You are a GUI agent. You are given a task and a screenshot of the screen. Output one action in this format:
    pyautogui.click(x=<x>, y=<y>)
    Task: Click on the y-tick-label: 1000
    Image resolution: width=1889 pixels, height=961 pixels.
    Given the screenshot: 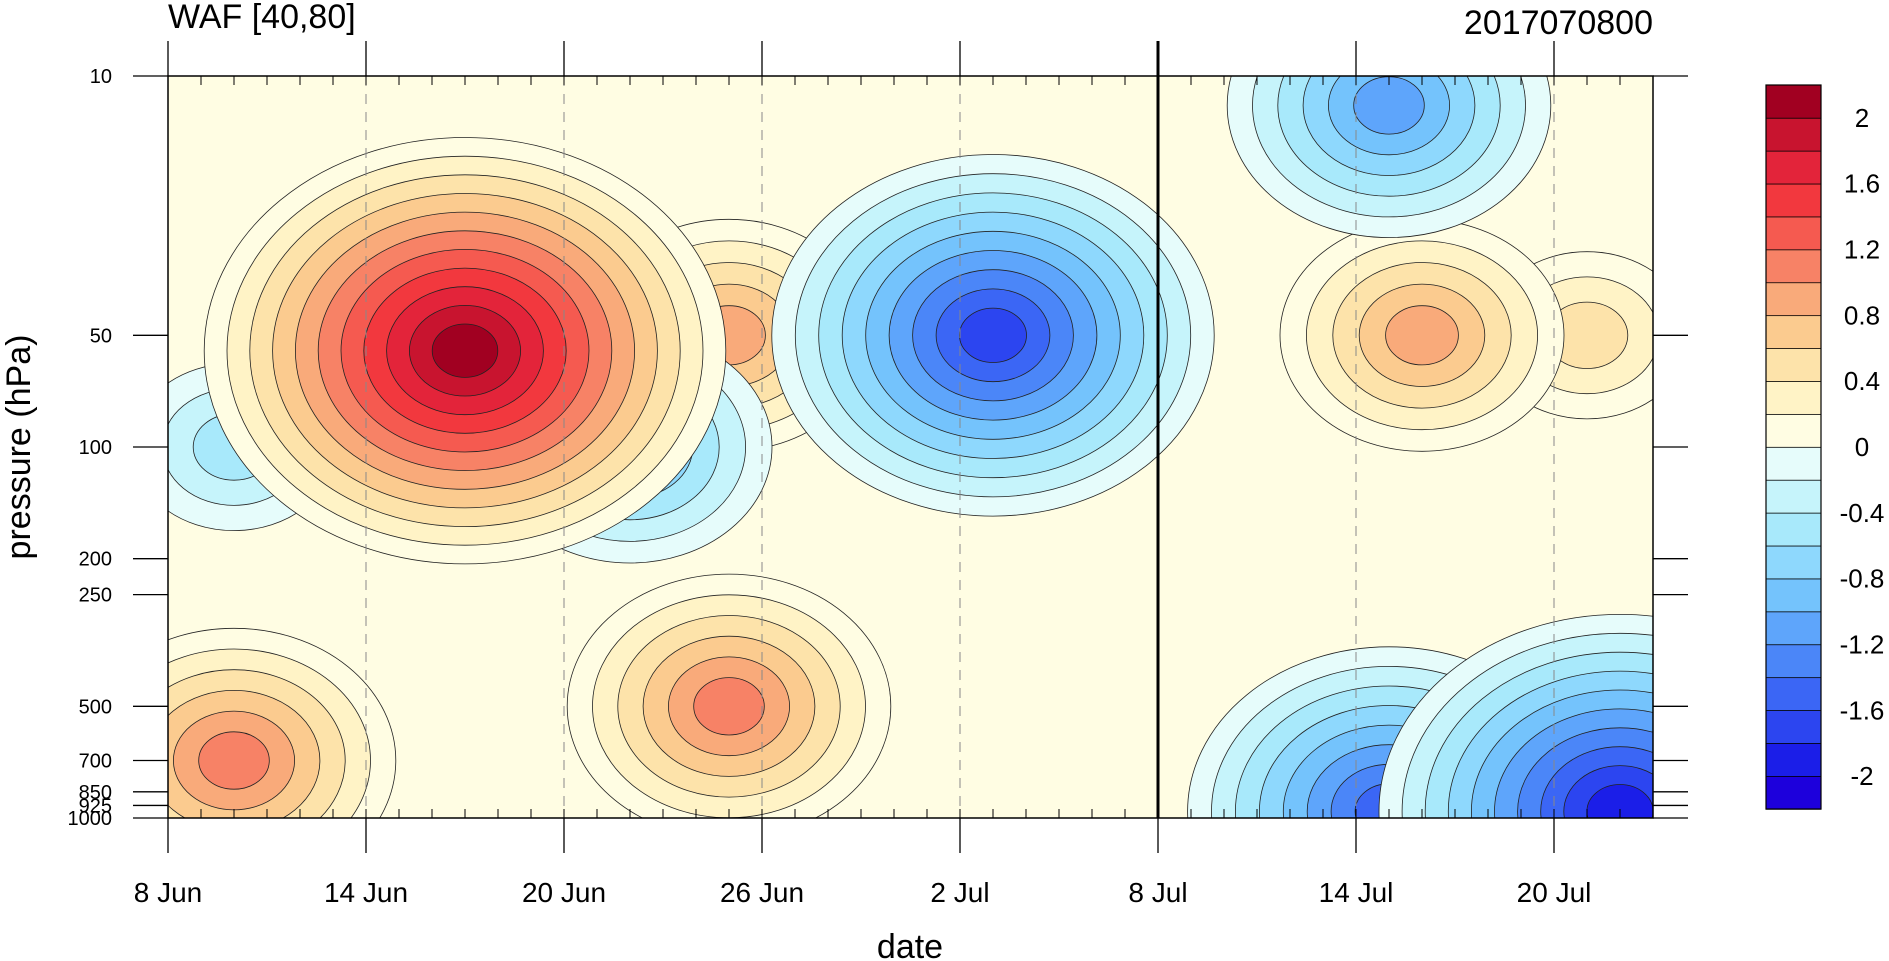 What is the action you would take?
    pyautogui.click(x=90, y=819)
    